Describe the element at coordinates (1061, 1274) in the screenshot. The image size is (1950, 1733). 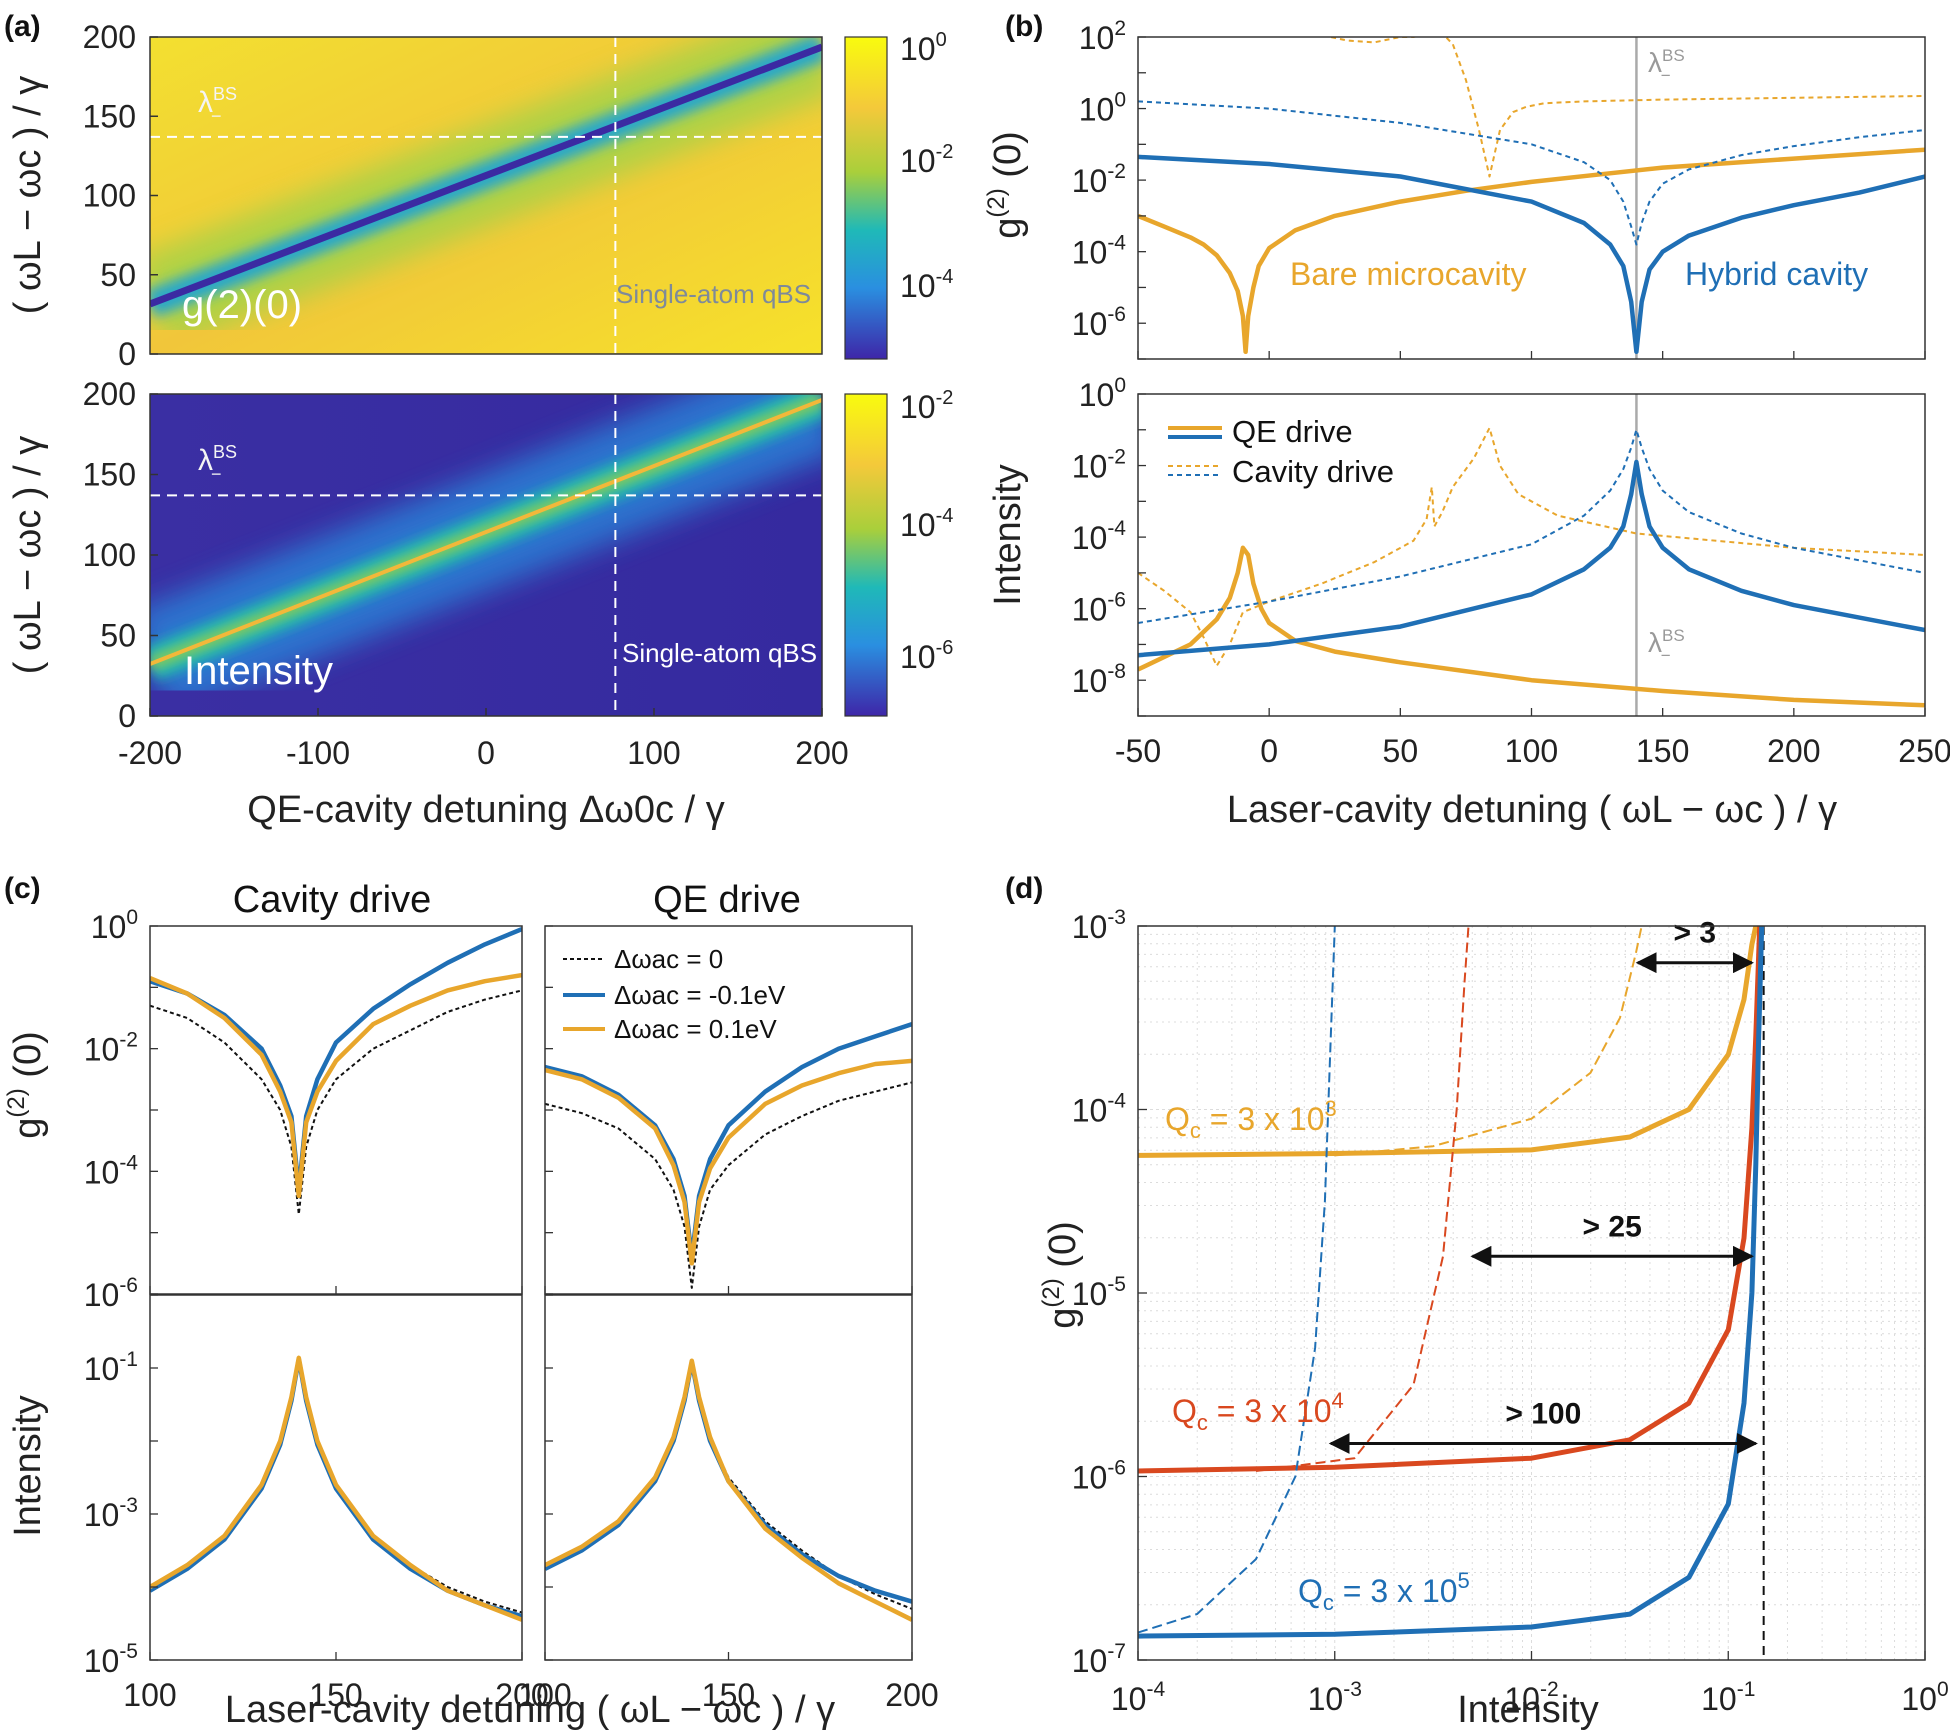
I see `d-y-label: g(2) (0)` at that location.